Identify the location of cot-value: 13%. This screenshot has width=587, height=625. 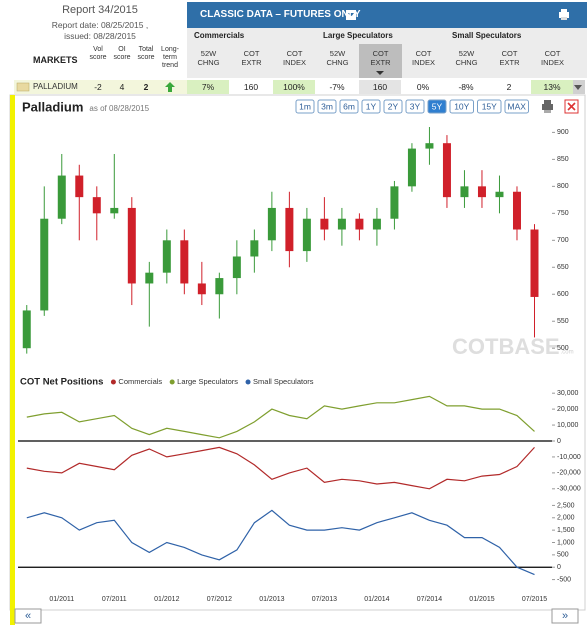
(552, 87).